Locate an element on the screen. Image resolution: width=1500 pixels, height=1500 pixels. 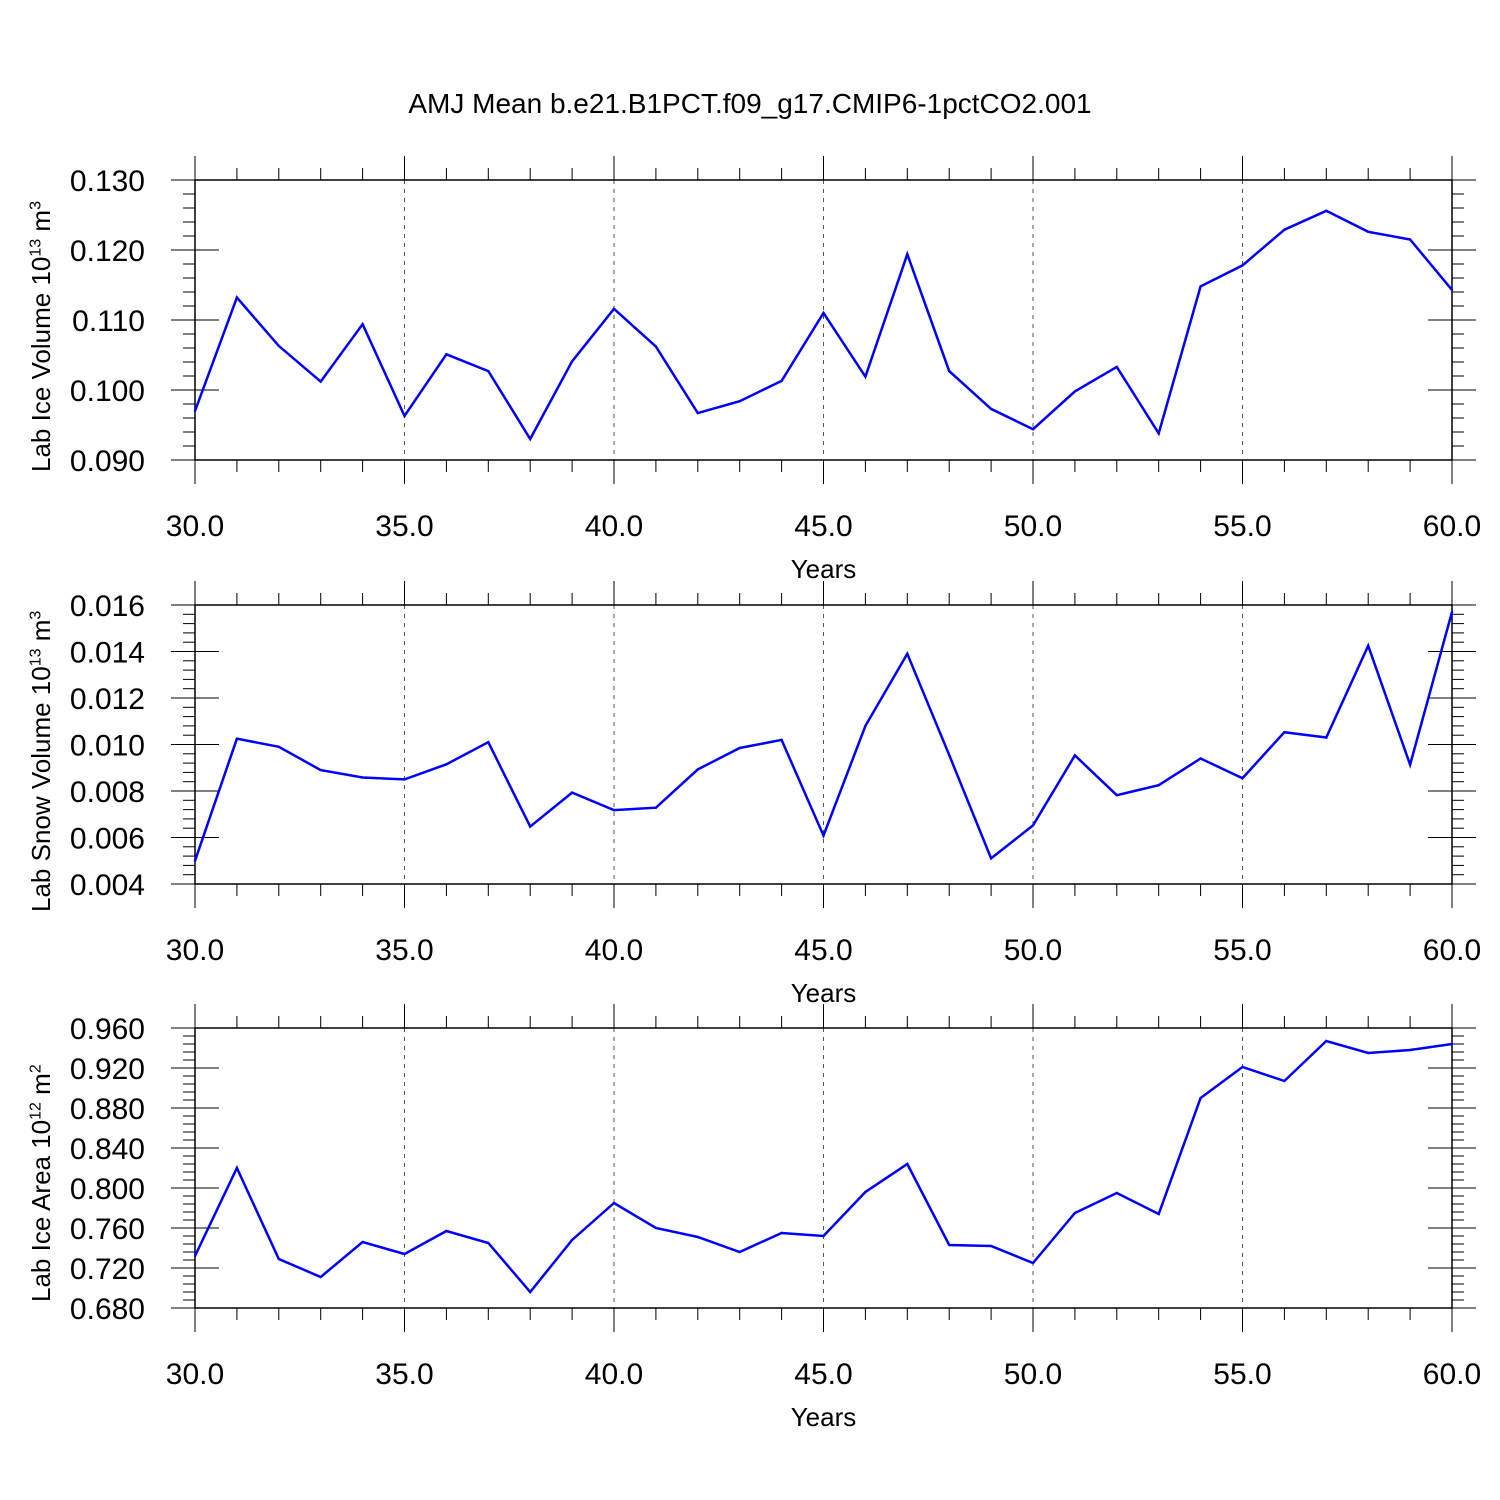
y-tick-label: 0.004 is located at coordinates (107, 885).